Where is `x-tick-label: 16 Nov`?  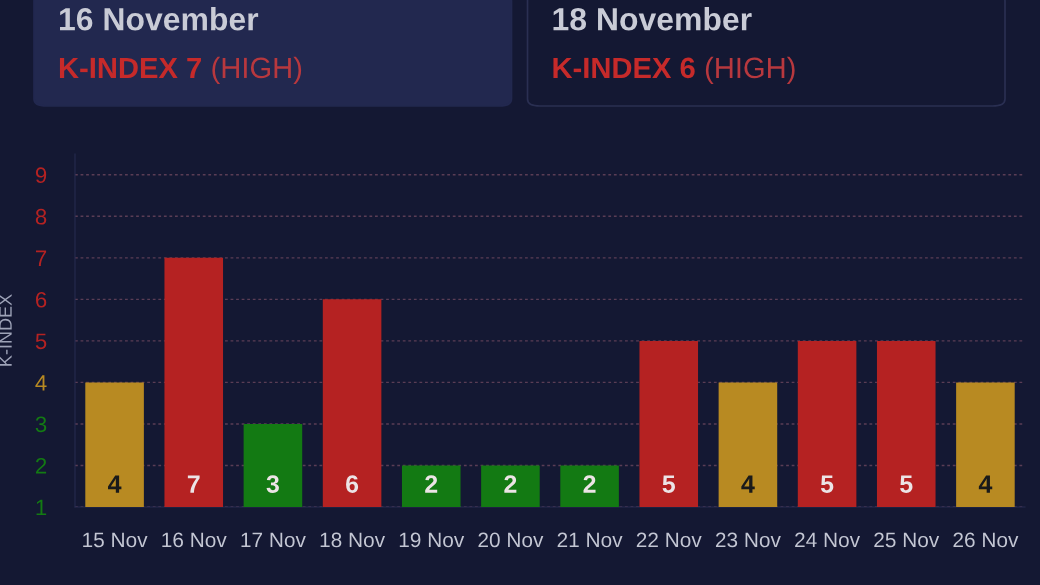 x-tick-label: 16 Nov is located at coordinates (194, 540).